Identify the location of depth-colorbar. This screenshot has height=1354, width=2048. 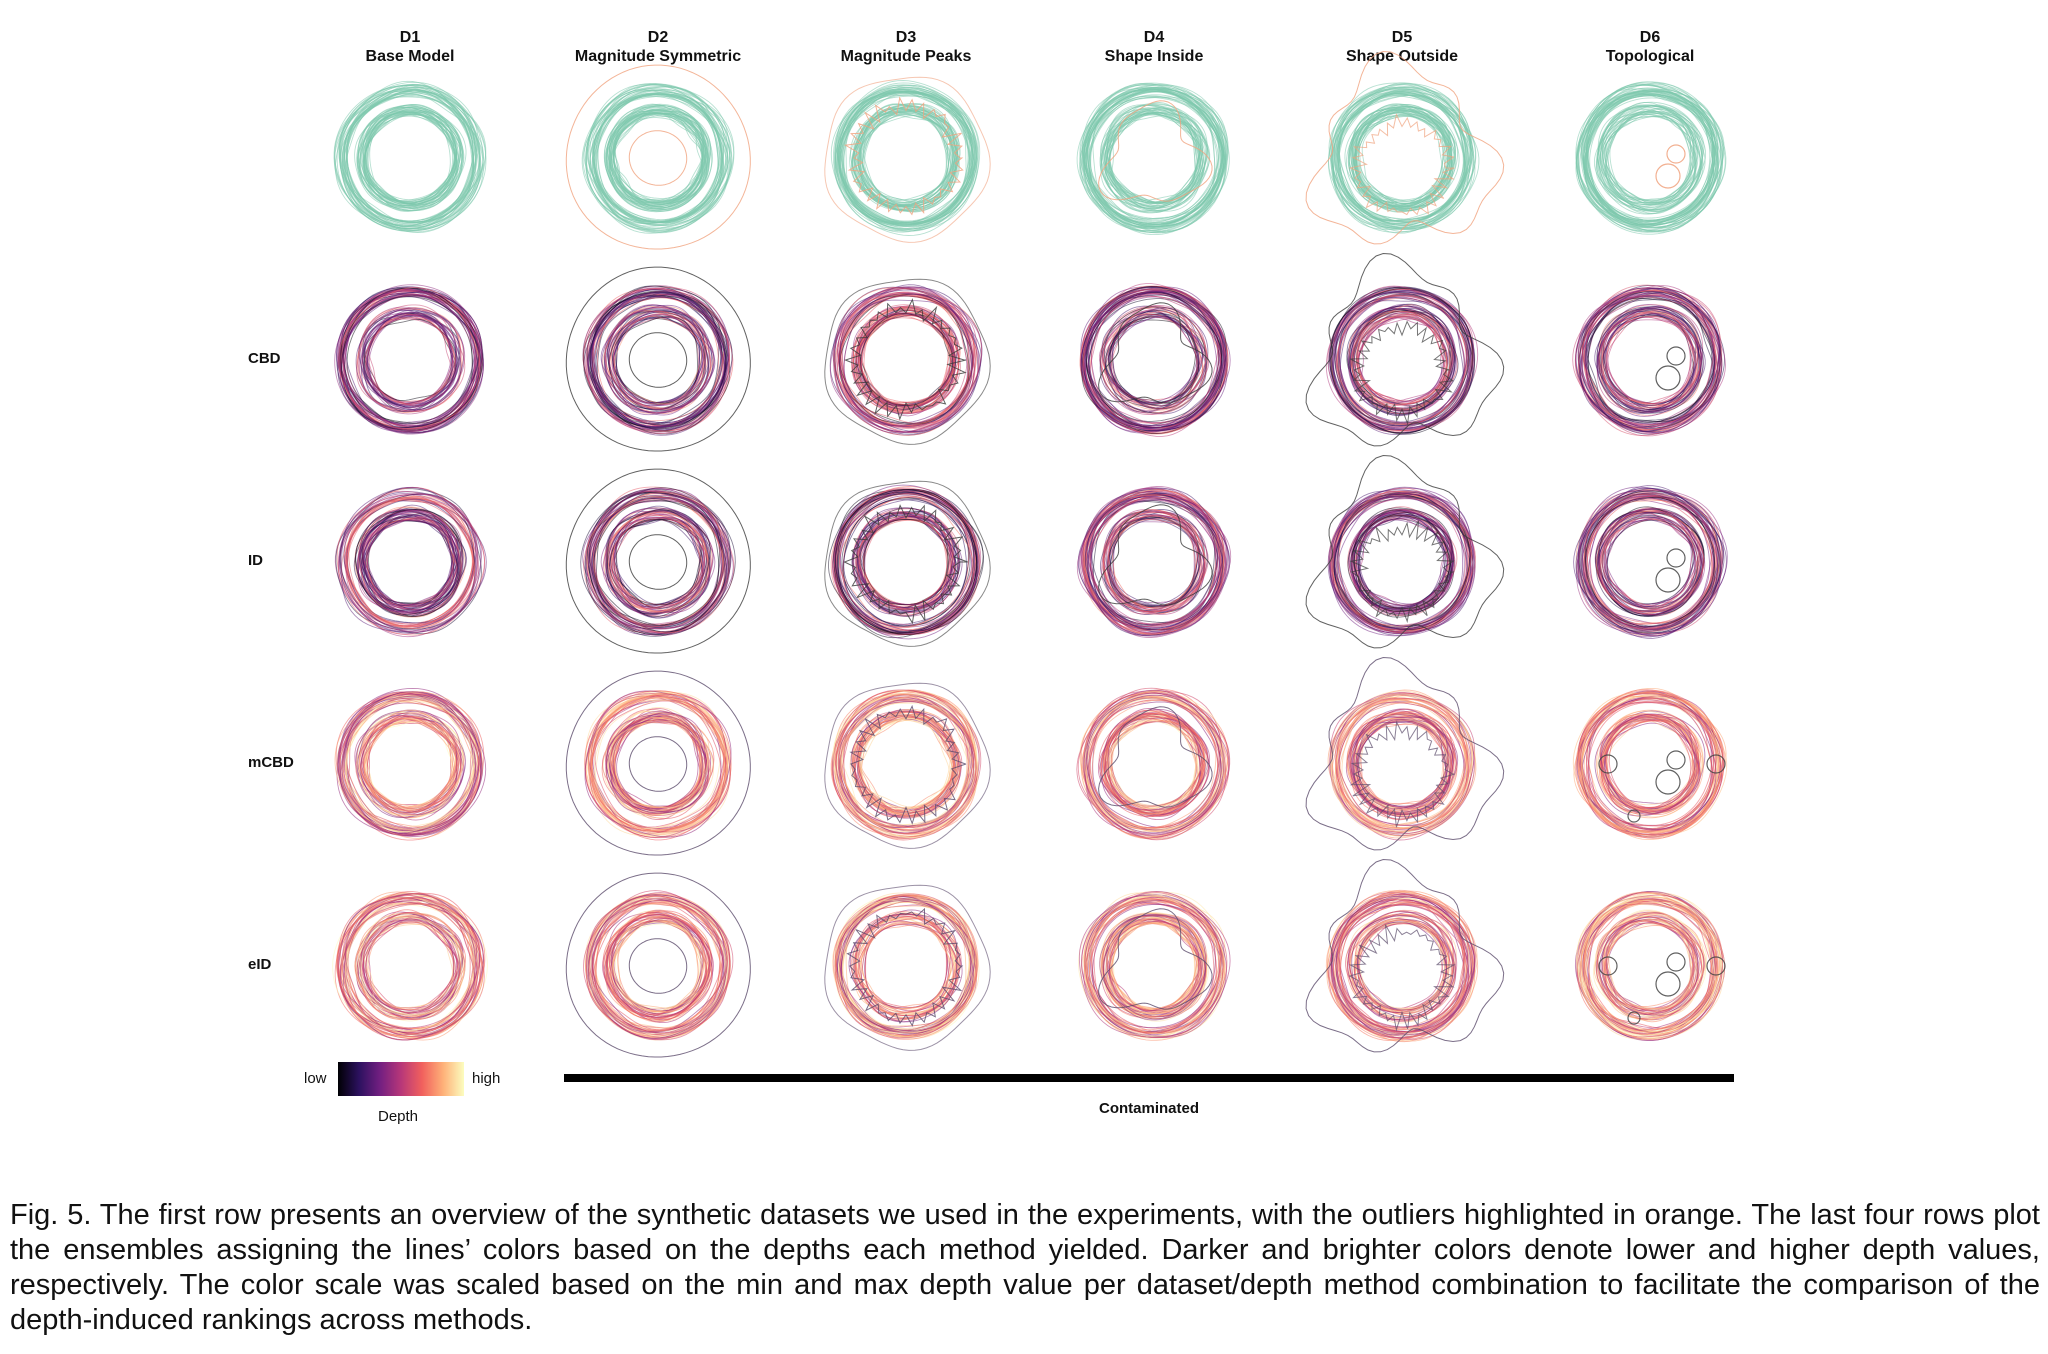
(401, 1079).